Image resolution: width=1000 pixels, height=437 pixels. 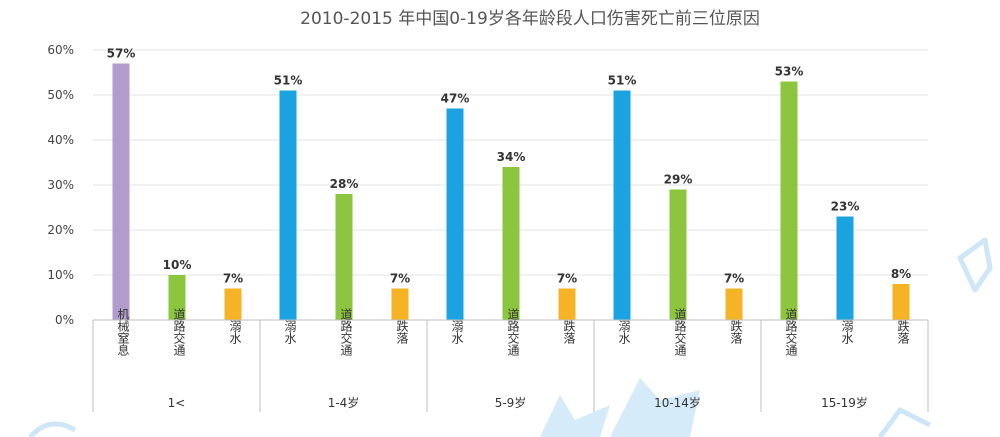 What do you see at coordinates (52, 429) in the screenshot?
I see `deco-swirl-bottom-left` at bounding box center [52, 429].